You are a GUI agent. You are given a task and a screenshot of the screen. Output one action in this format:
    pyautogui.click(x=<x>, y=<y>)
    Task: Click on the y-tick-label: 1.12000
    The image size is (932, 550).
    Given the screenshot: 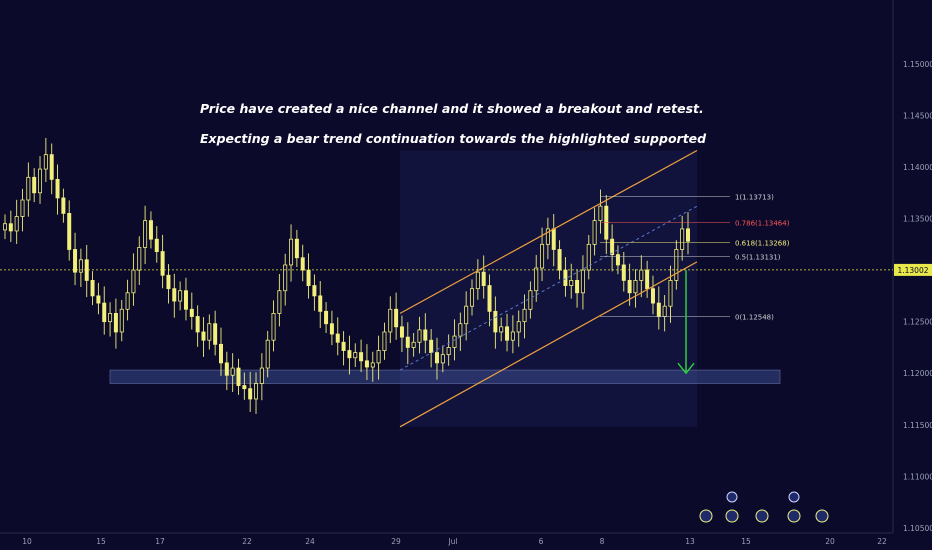 What is the action you would take?
    pyautogui.click(x=917, y=373)
    